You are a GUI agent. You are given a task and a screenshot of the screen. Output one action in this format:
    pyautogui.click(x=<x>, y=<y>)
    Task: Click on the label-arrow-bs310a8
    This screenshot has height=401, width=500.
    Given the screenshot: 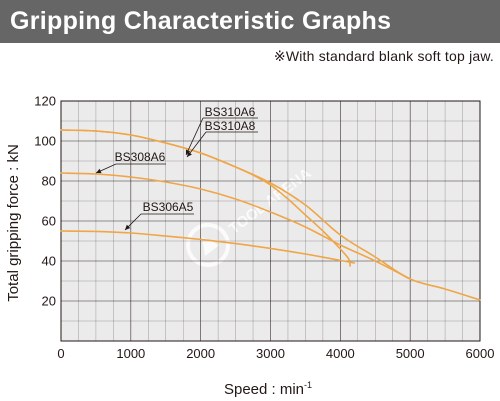 What is the action you would take?
    pyautogui.click(x=189, y=154)
    